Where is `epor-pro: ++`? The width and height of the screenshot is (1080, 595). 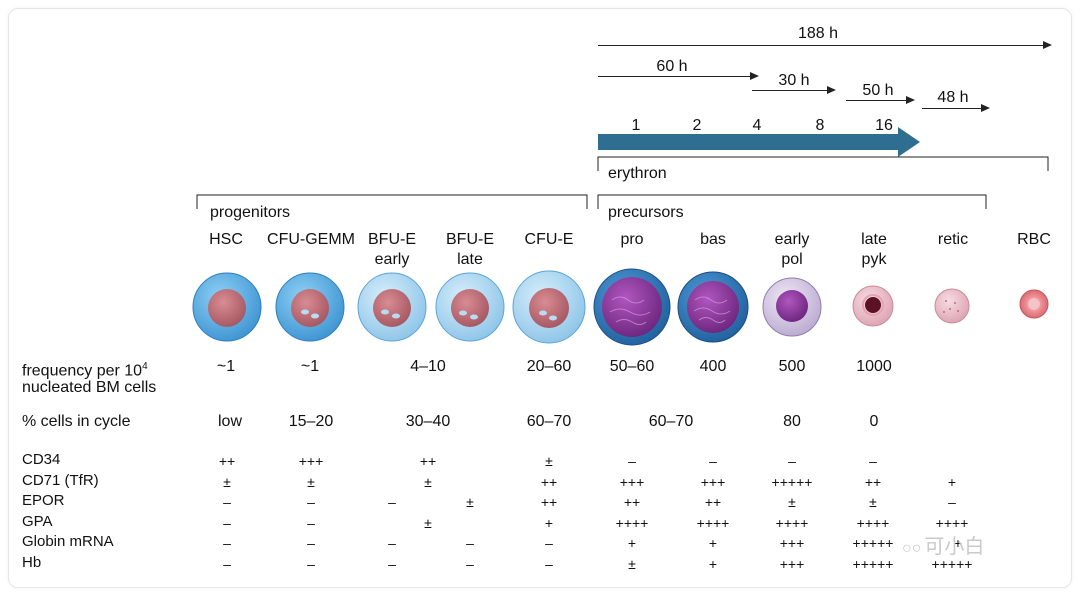 epor-pro: ++ is located at coordinates (632, 502).